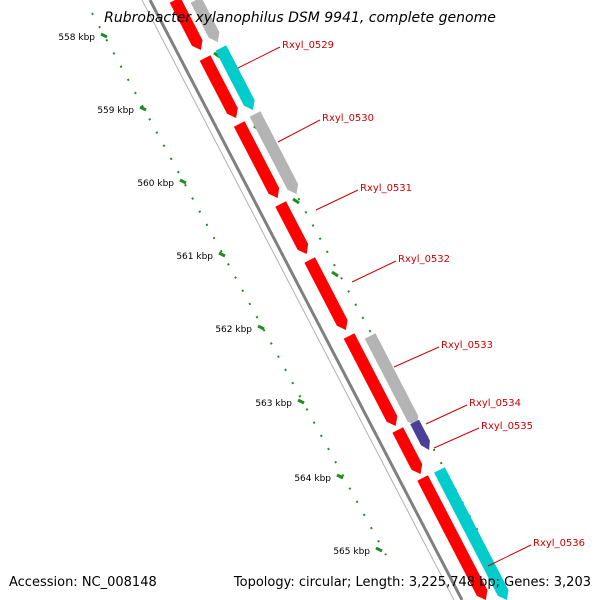 The height and width of the screenshot is (600, 600). What do you see at coordinates (495, 403) in the screenshot?
I see `gene-label: Rxyl_0534` at bounding box center [495, 403].